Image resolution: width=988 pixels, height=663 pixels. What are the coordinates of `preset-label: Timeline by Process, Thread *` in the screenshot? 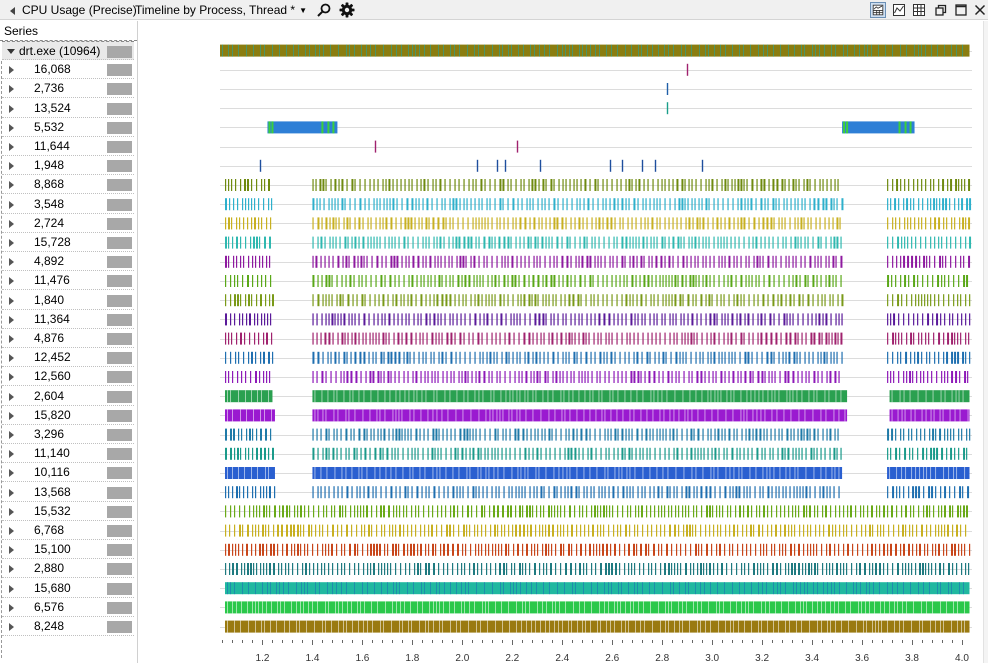 It's located at (215, 10).